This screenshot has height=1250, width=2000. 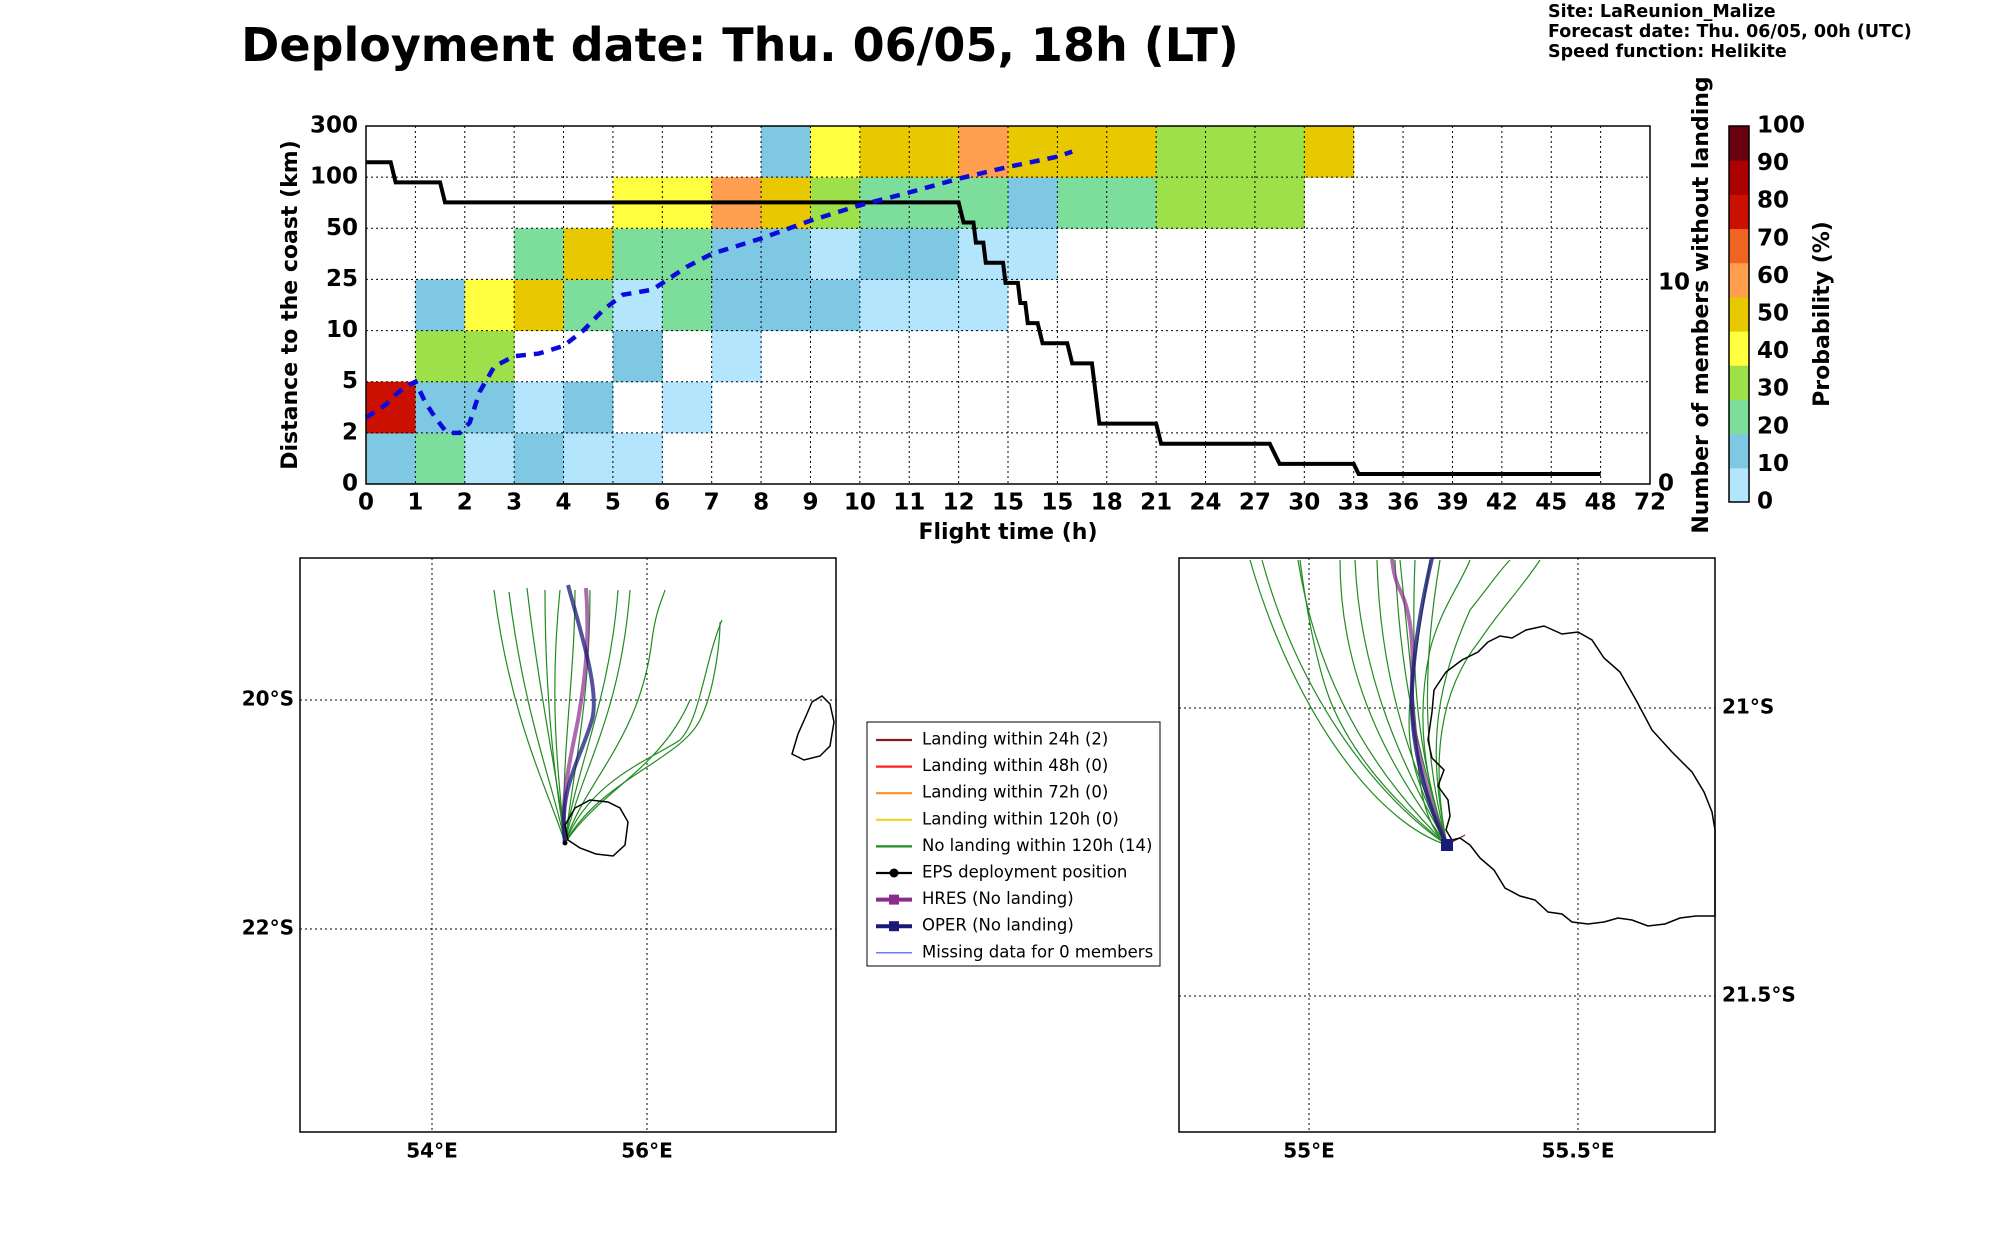 I want to click on overview-lon-label: 56°E, so click(x=647, y=1151).